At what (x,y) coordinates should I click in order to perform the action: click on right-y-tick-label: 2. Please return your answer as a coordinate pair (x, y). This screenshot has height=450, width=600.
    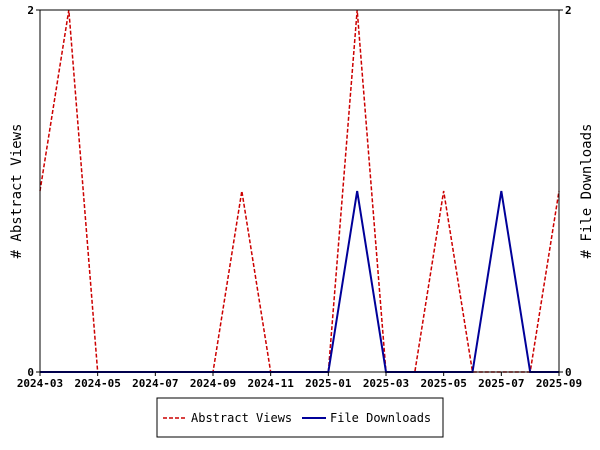
    Looking at the image, I should click on (568, 10).